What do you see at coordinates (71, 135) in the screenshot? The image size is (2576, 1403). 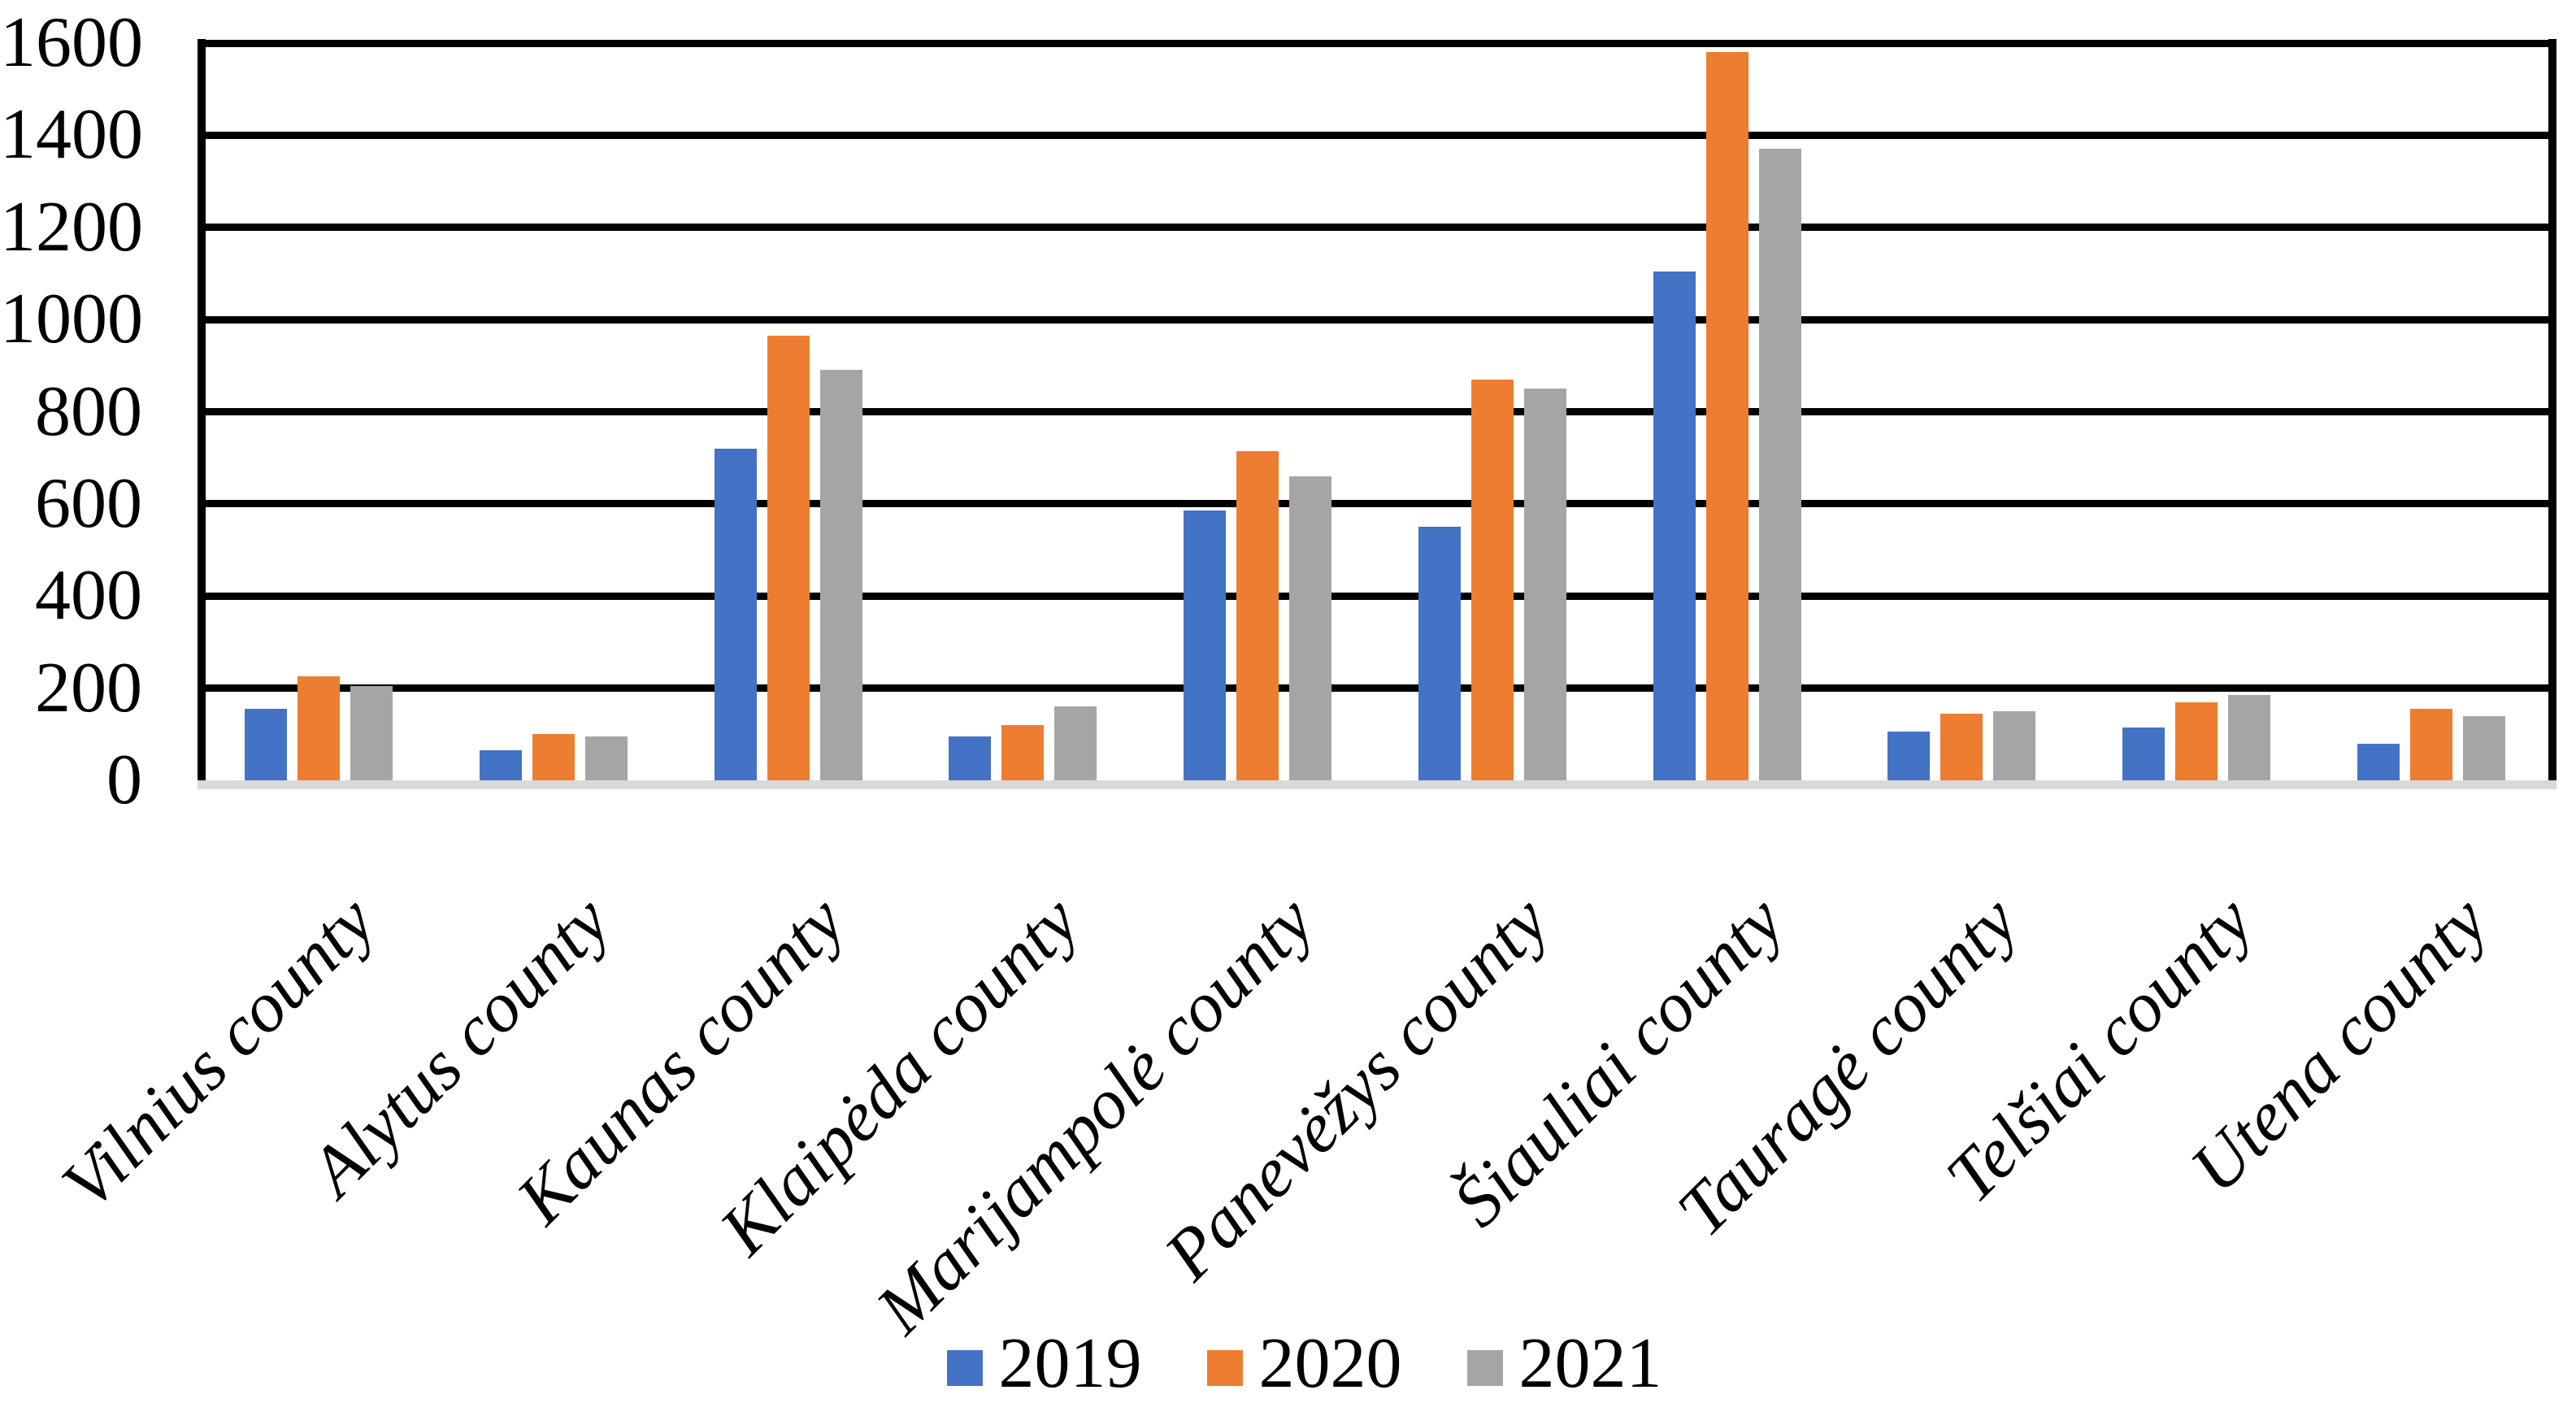 I see `y-tick-label: 1400` at bounding box center [71, 135].